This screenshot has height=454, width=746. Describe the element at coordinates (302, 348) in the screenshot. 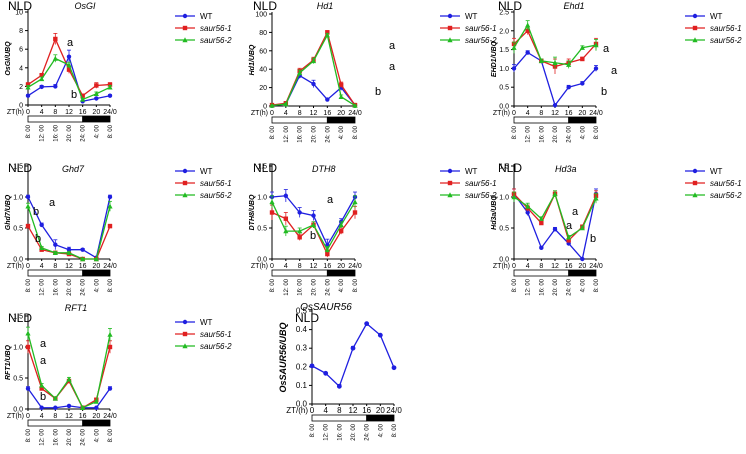

I see `y-tick-label: 0.3` at that location.